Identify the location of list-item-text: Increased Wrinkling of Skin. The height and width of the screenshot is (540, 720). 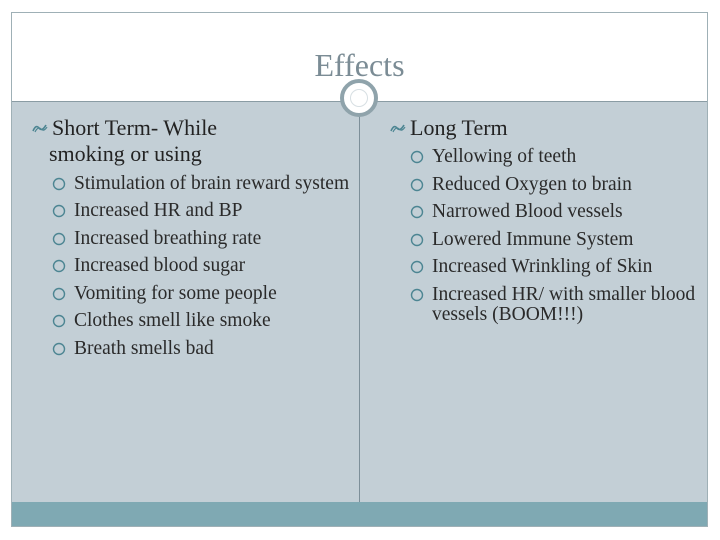
(542, 267).